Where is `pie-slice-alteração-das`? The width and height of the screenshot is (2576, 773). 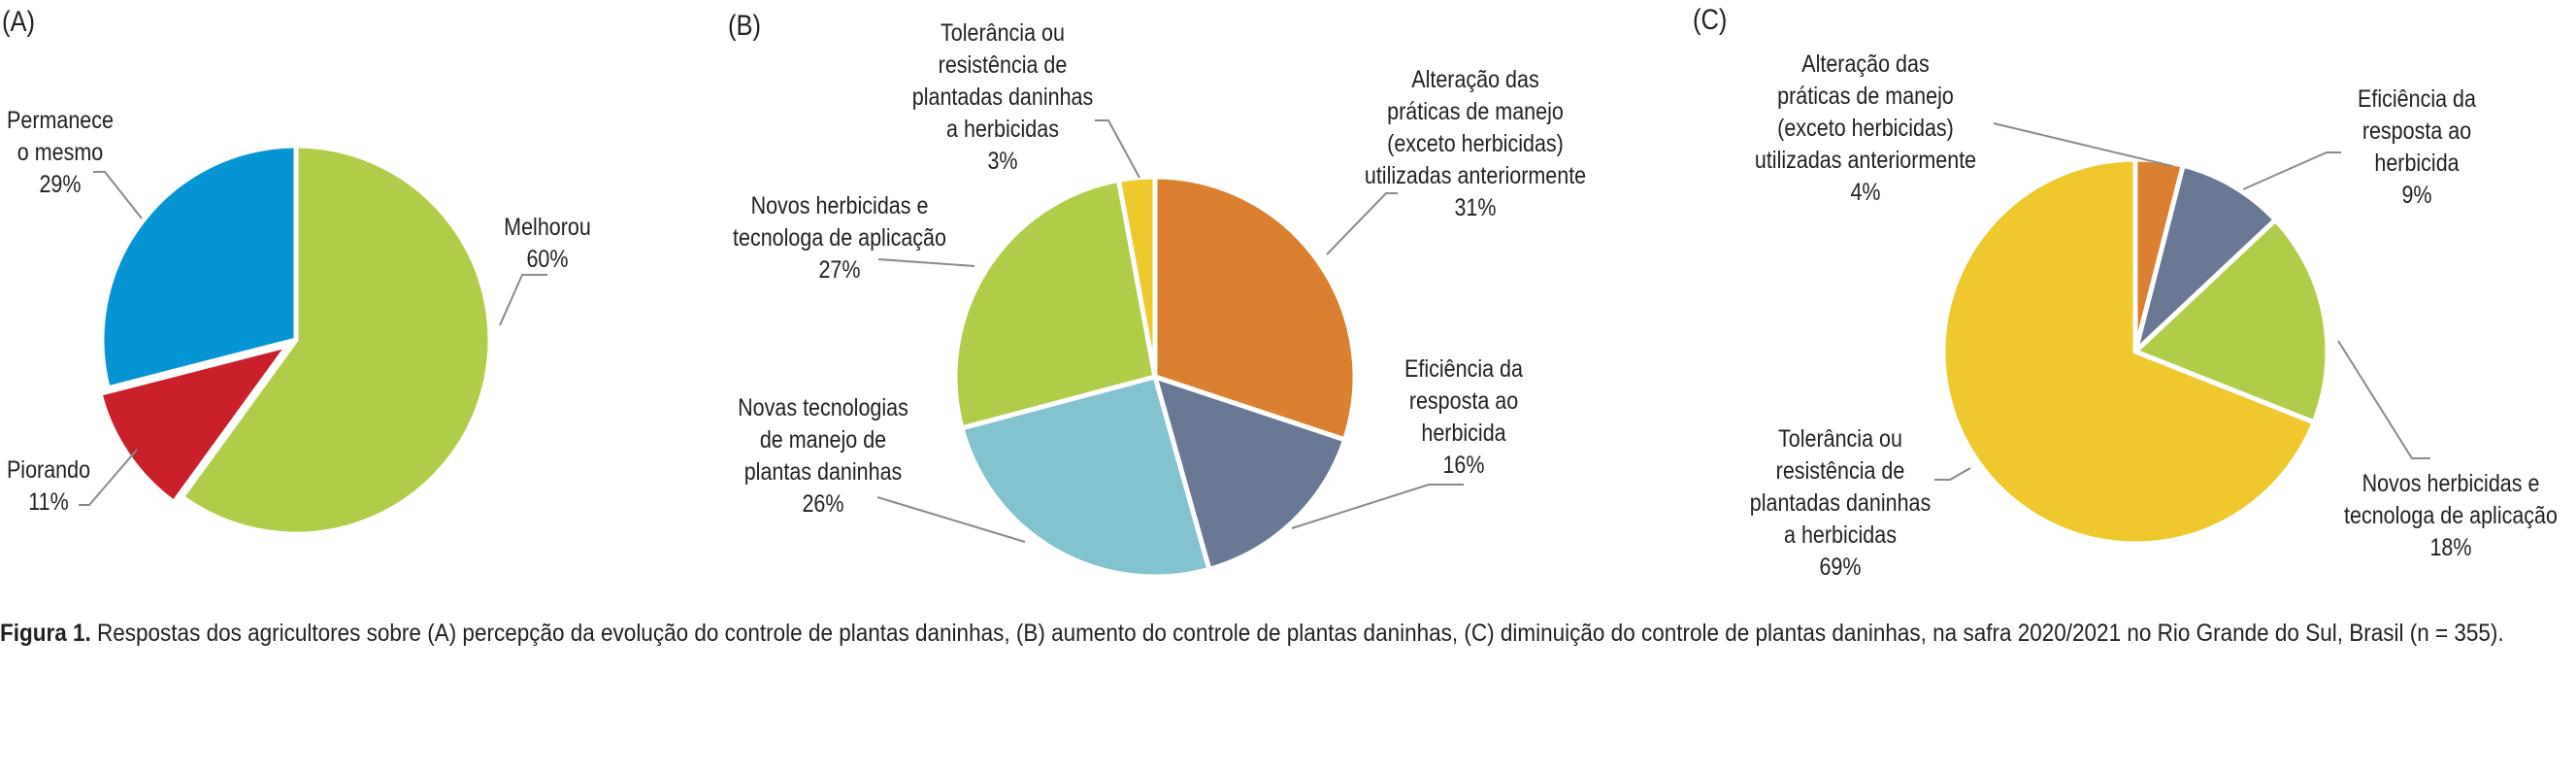 pie-slice-alteração-das is located at coordinates (1255, 308).